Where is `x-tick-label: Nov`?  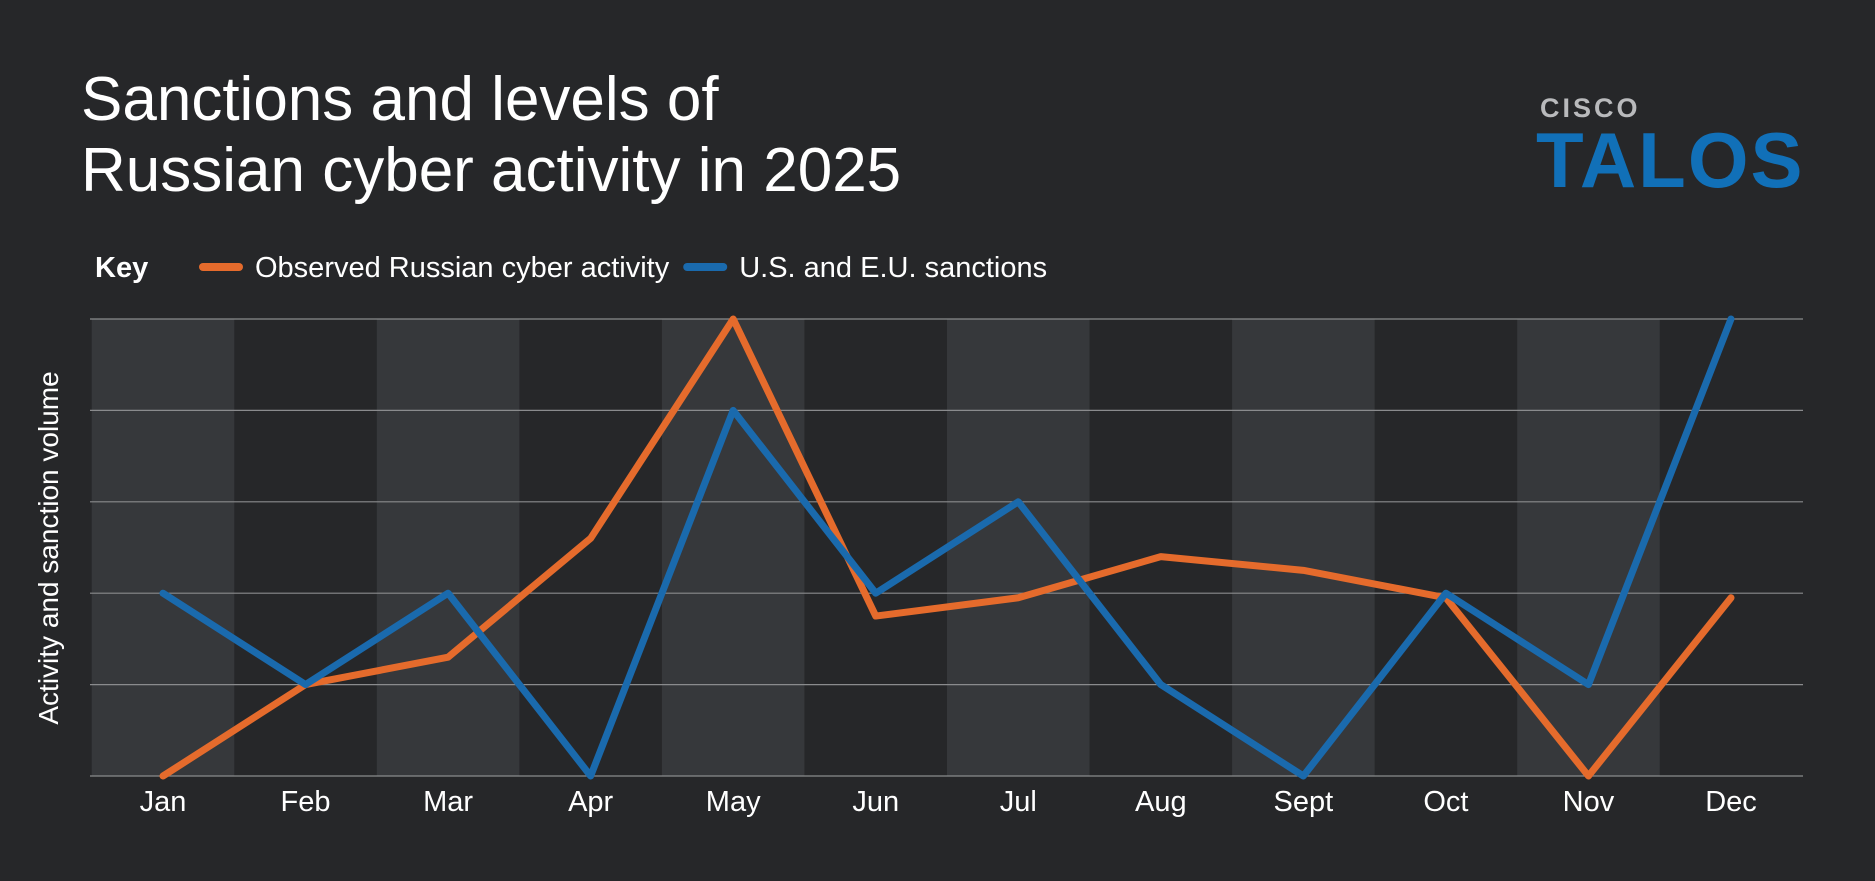 x-tick-label: Nov is located at coordinates (1589, 802).